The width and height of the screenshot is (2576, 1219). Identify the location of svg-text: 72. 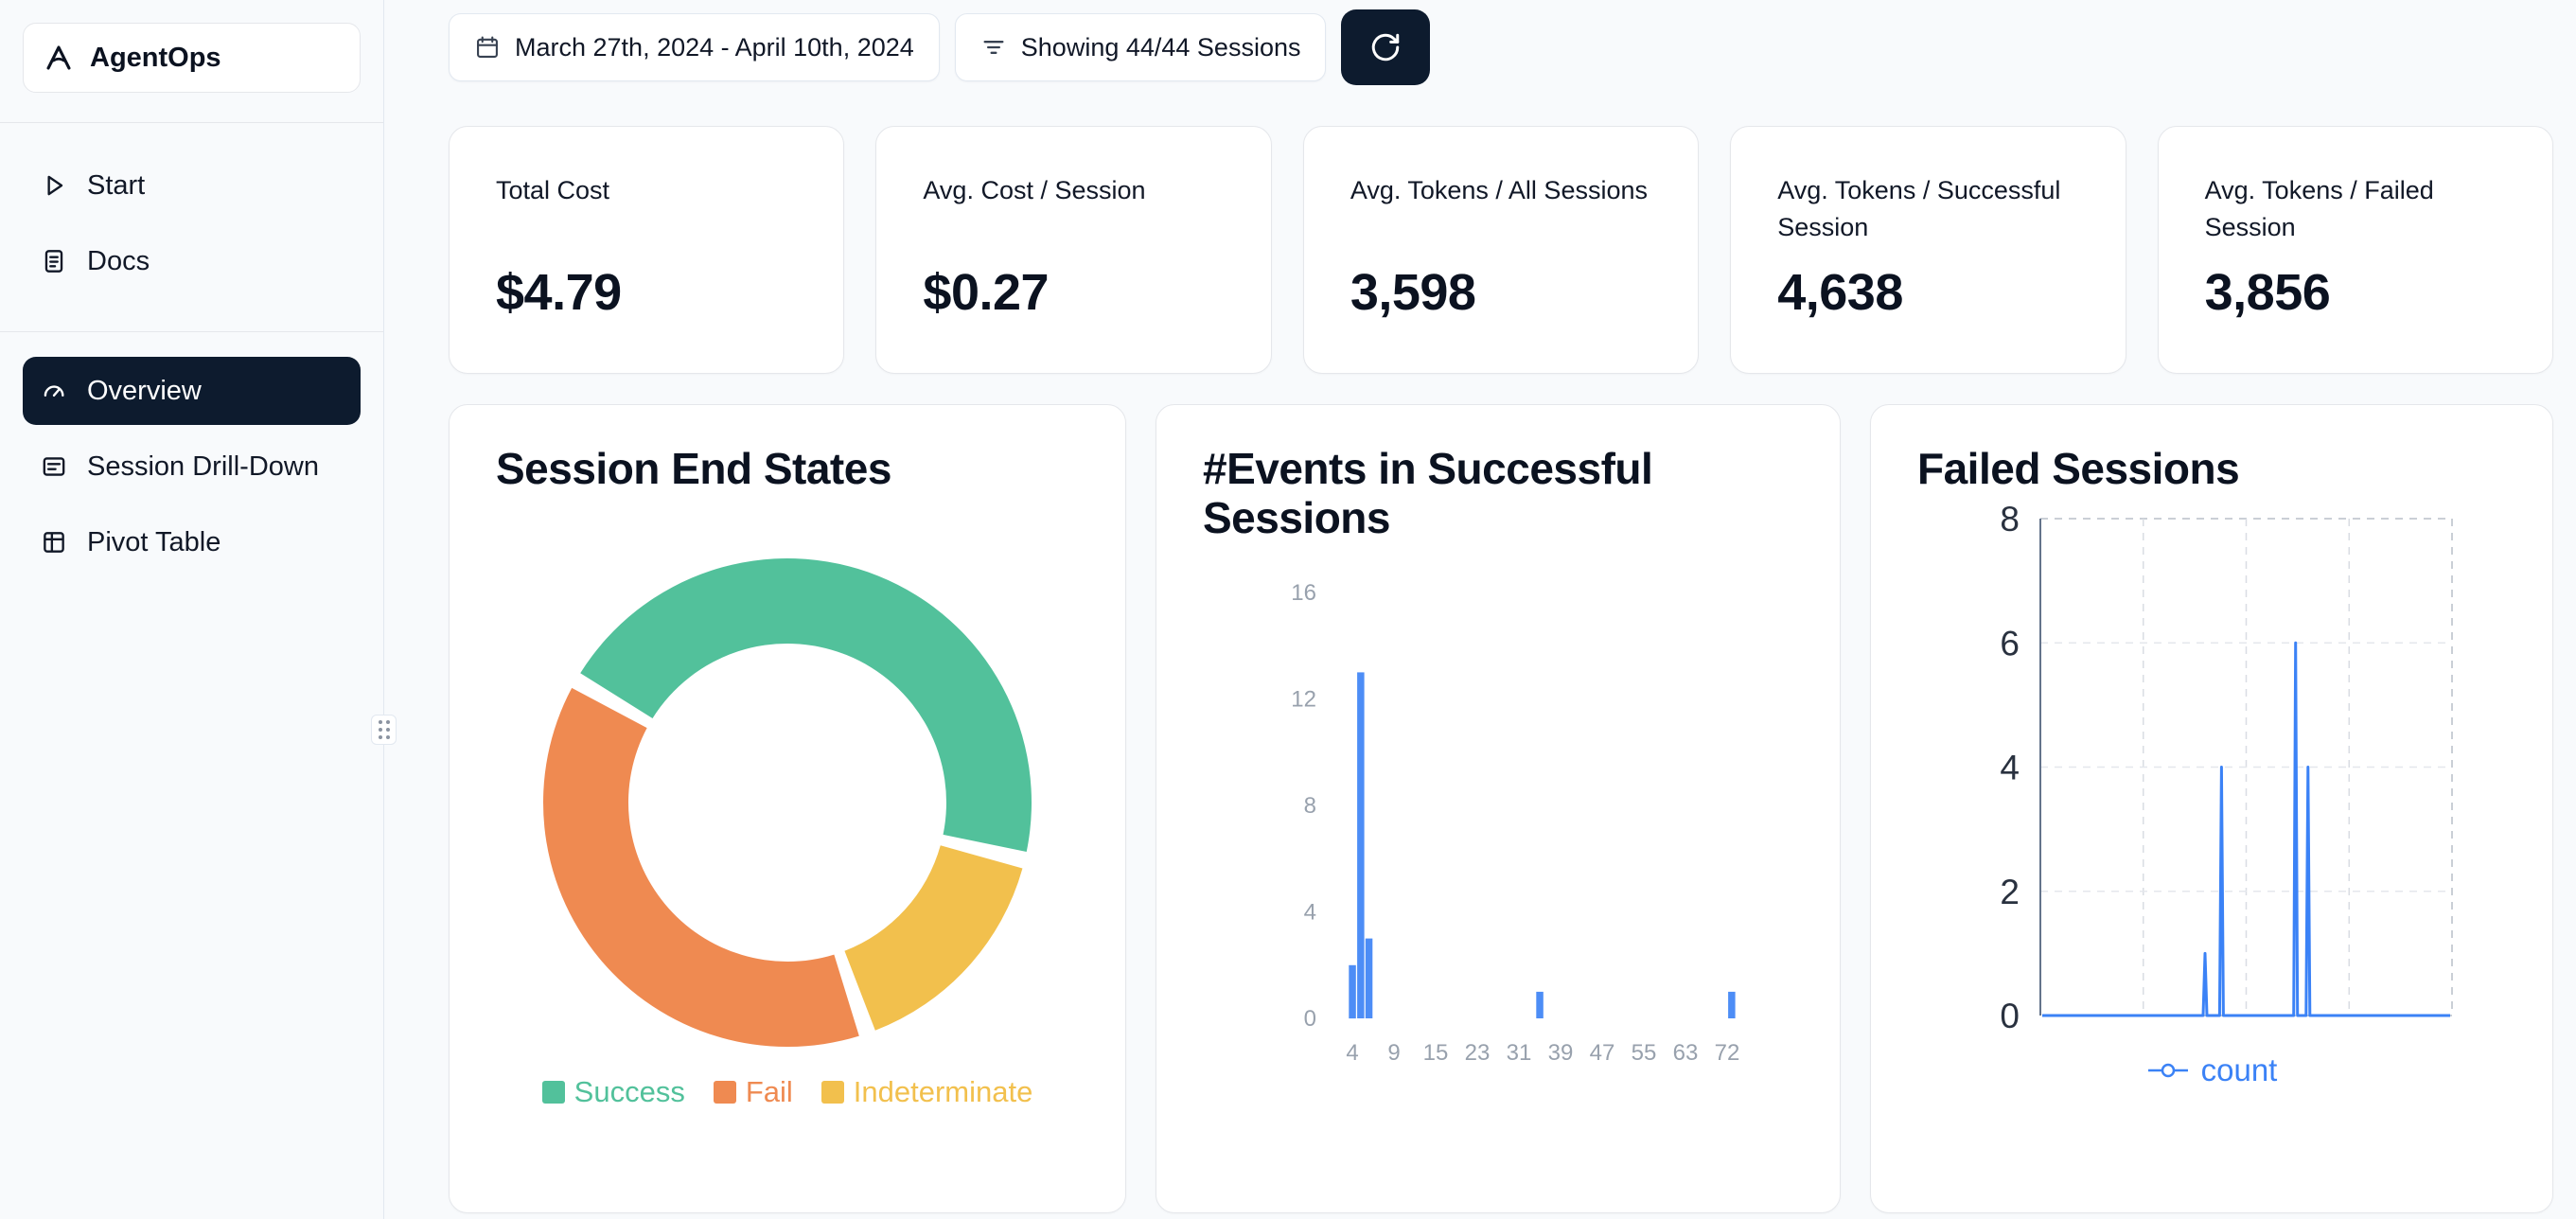
(1727, 1053).